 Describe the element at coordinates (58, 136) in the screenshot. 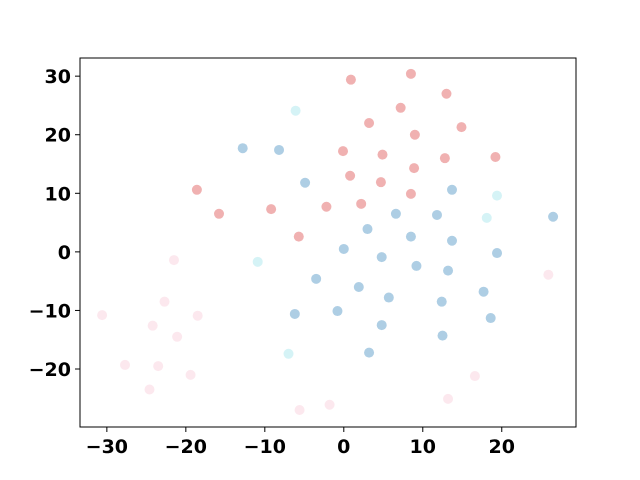

I see `y-tick-label: 20` at that location.